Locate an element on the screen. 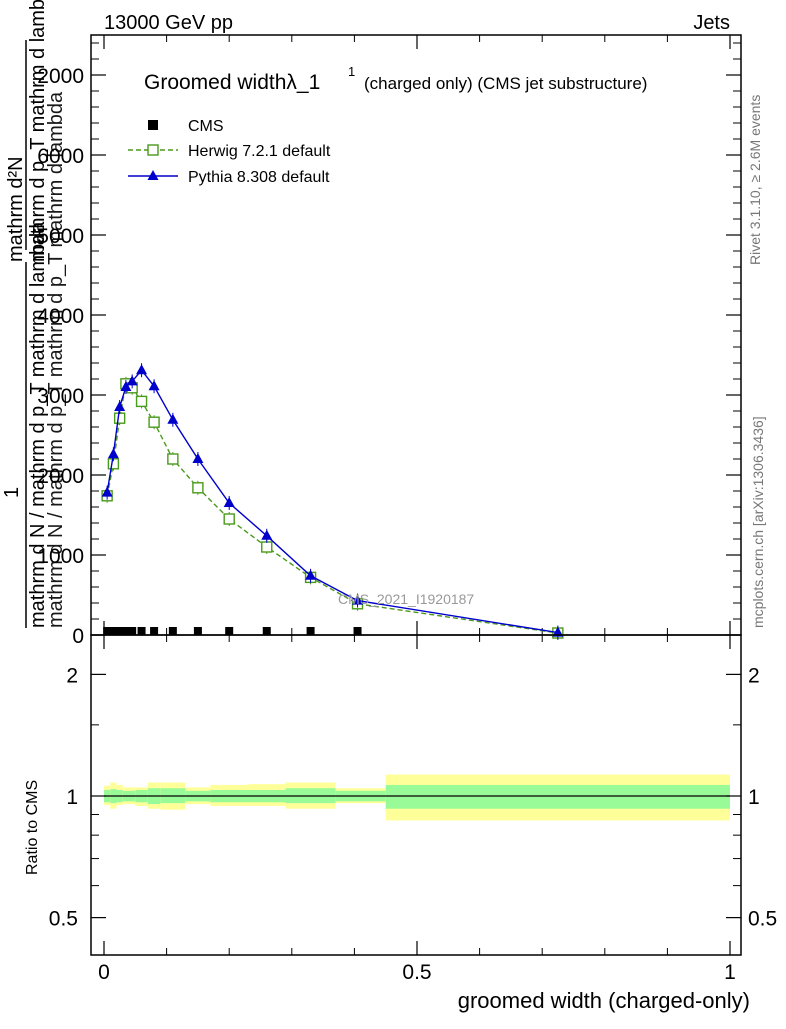 The image size is (786, 1029). ratio-x-tick-label: 1 is located at coordinates (730, 972).